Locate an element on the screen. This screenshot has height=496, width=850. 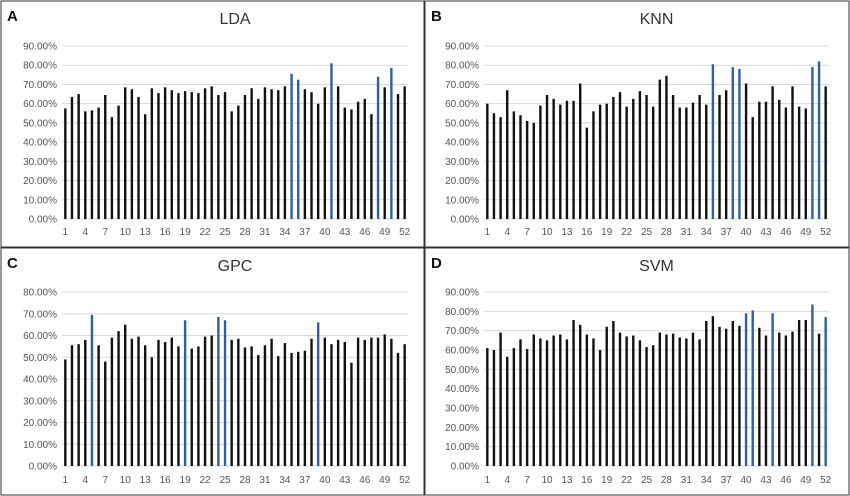
x-tick-label: 19 is located at coordinates (186, 480).